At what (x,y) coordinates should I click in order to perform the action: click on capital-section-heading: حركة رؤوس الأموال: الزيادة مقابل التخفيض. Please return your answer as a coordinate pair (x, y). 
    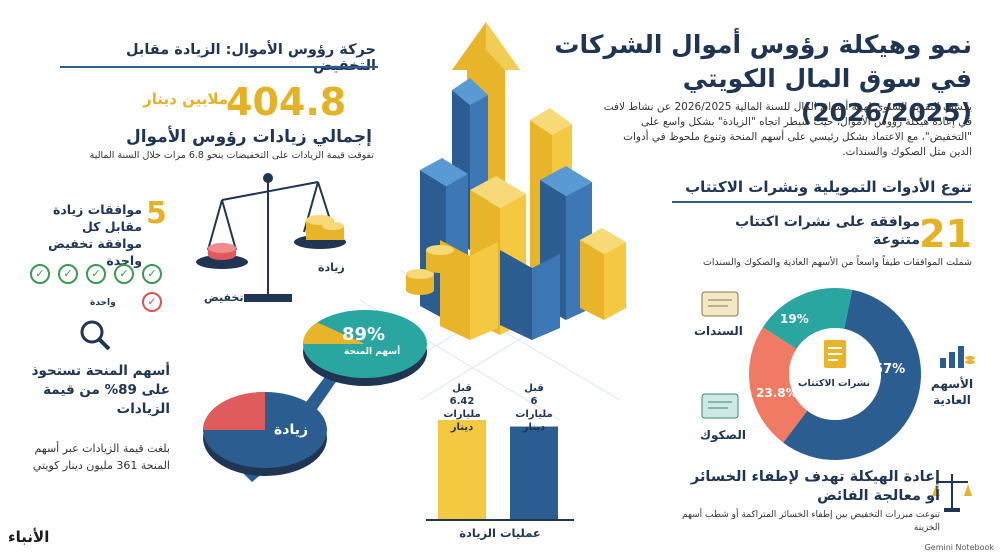
    Looking at the image, I should click on (250, 58).